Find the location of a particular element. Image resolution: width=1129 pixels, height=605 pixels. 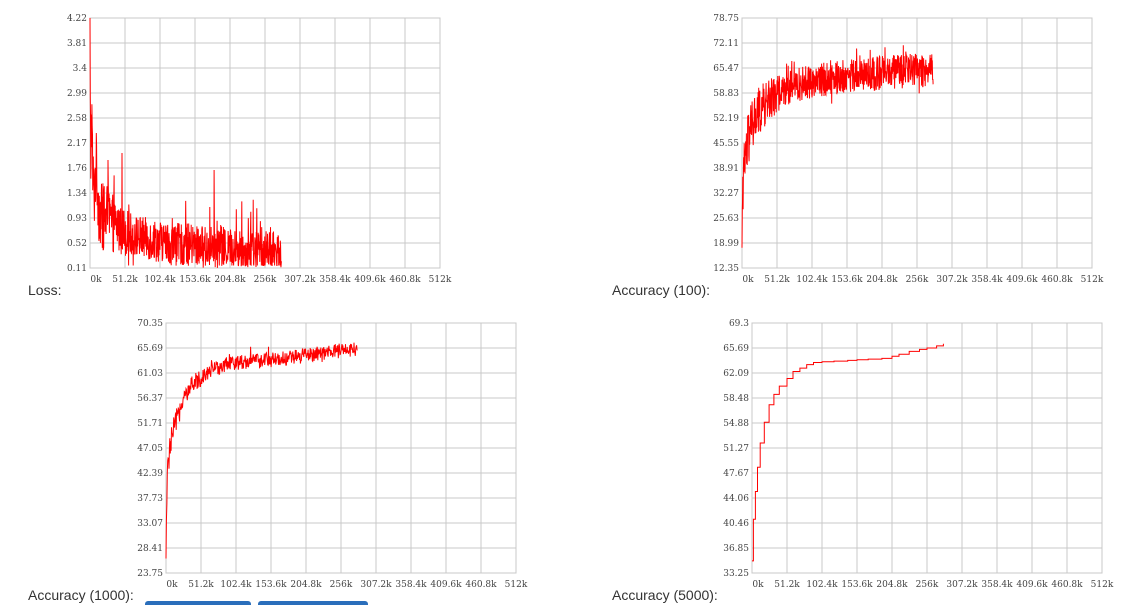

y-tick-label: 40.46 is located at coordinates (736, 524).